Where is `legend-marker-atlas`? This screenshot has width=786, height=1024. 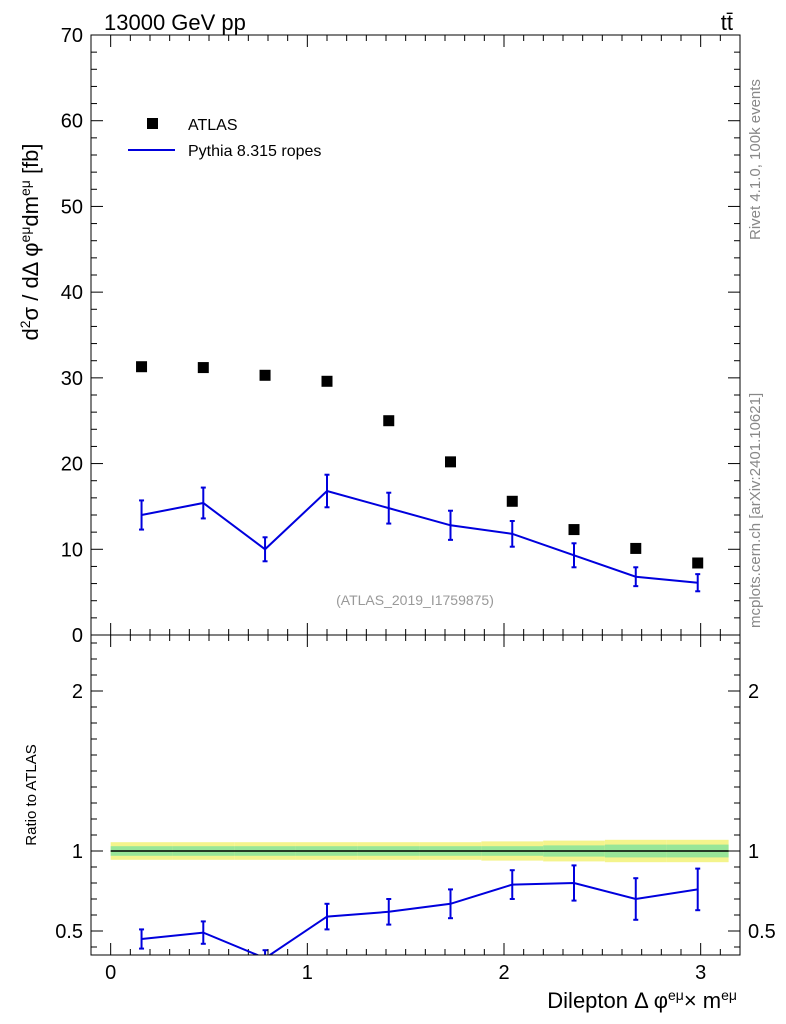
legend-marker-atlas is located at coordinates (152, 123).